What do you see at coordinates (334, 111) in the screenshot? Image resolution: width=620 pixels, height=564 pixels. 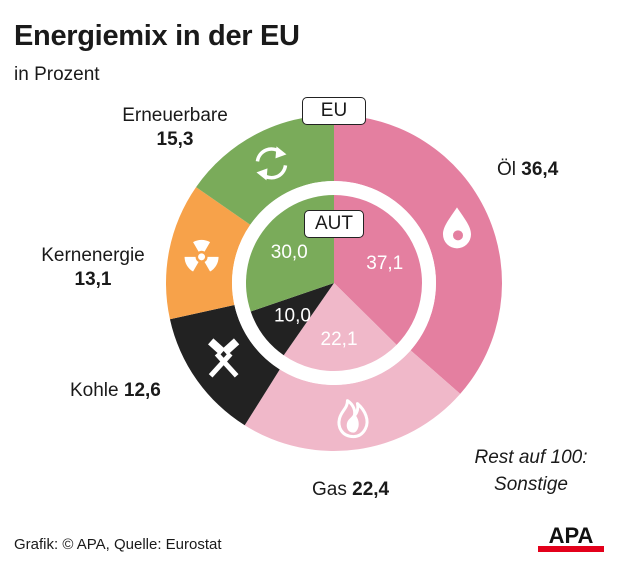 I see `eu-ring-label: EU` at bounding box center [334, 111].